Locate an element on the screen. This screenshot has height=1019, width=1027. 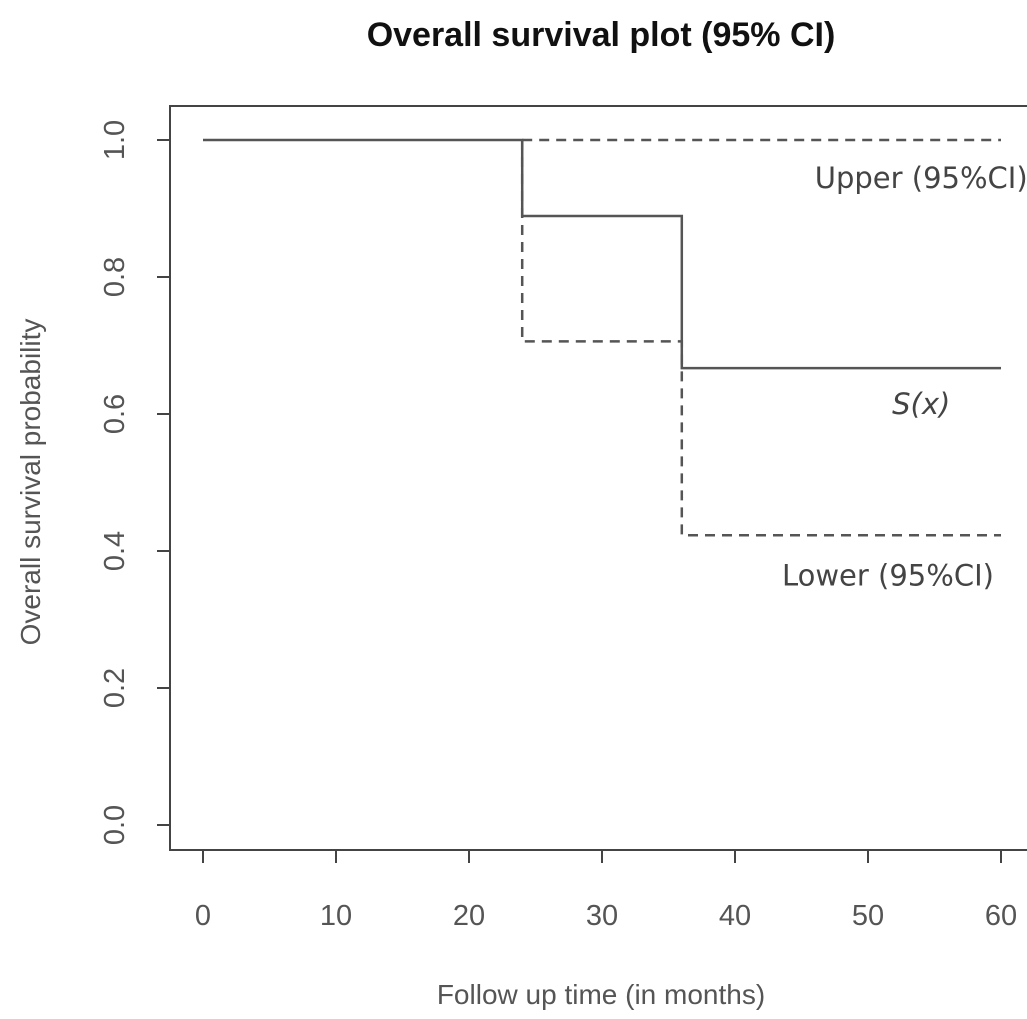
y-tick-label: 1.0 is located at coordinates (115, 140).